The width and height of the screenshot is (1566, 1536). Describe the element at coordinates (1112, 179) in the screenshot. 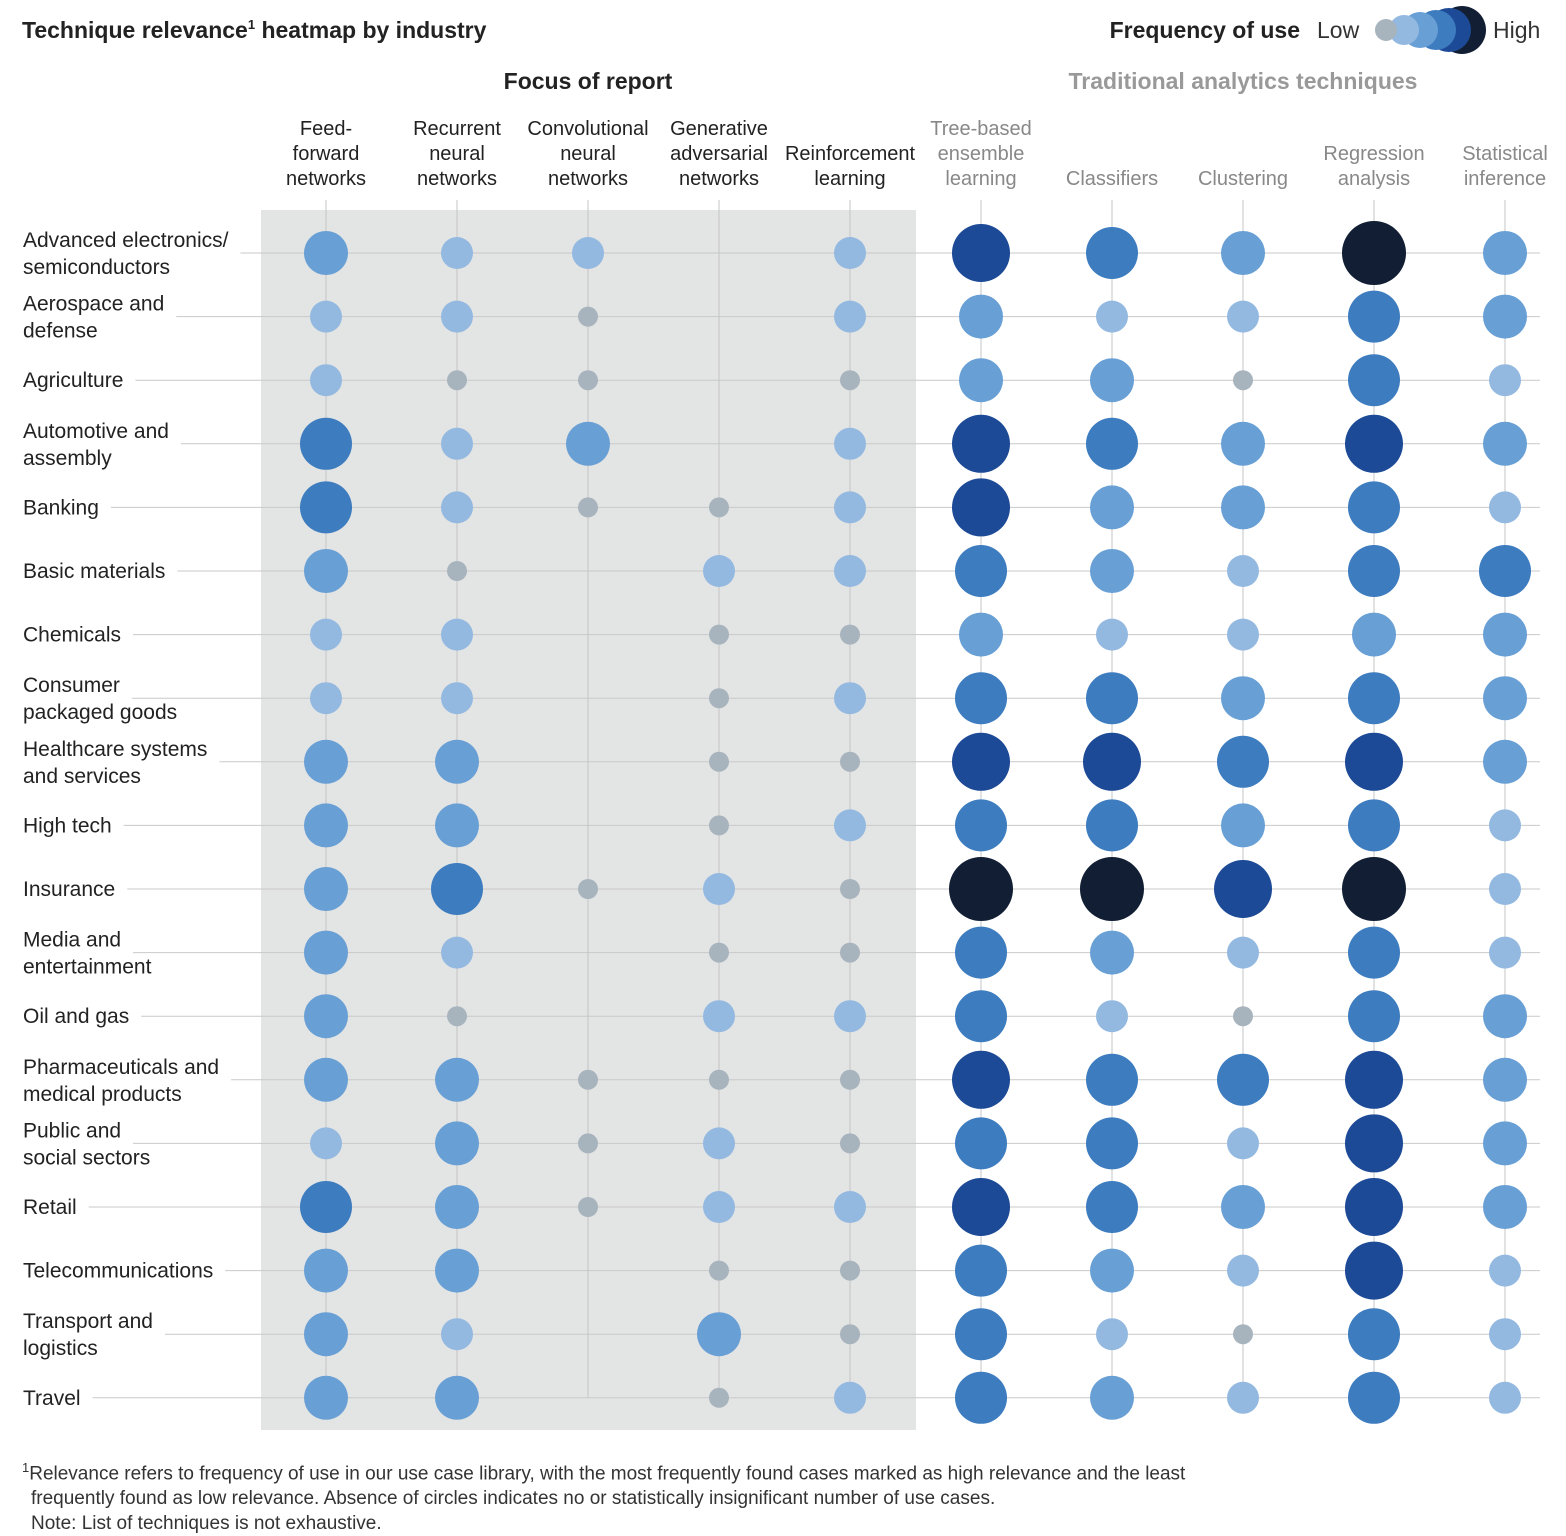

I see `column-label-6: Classifiers` at that location.